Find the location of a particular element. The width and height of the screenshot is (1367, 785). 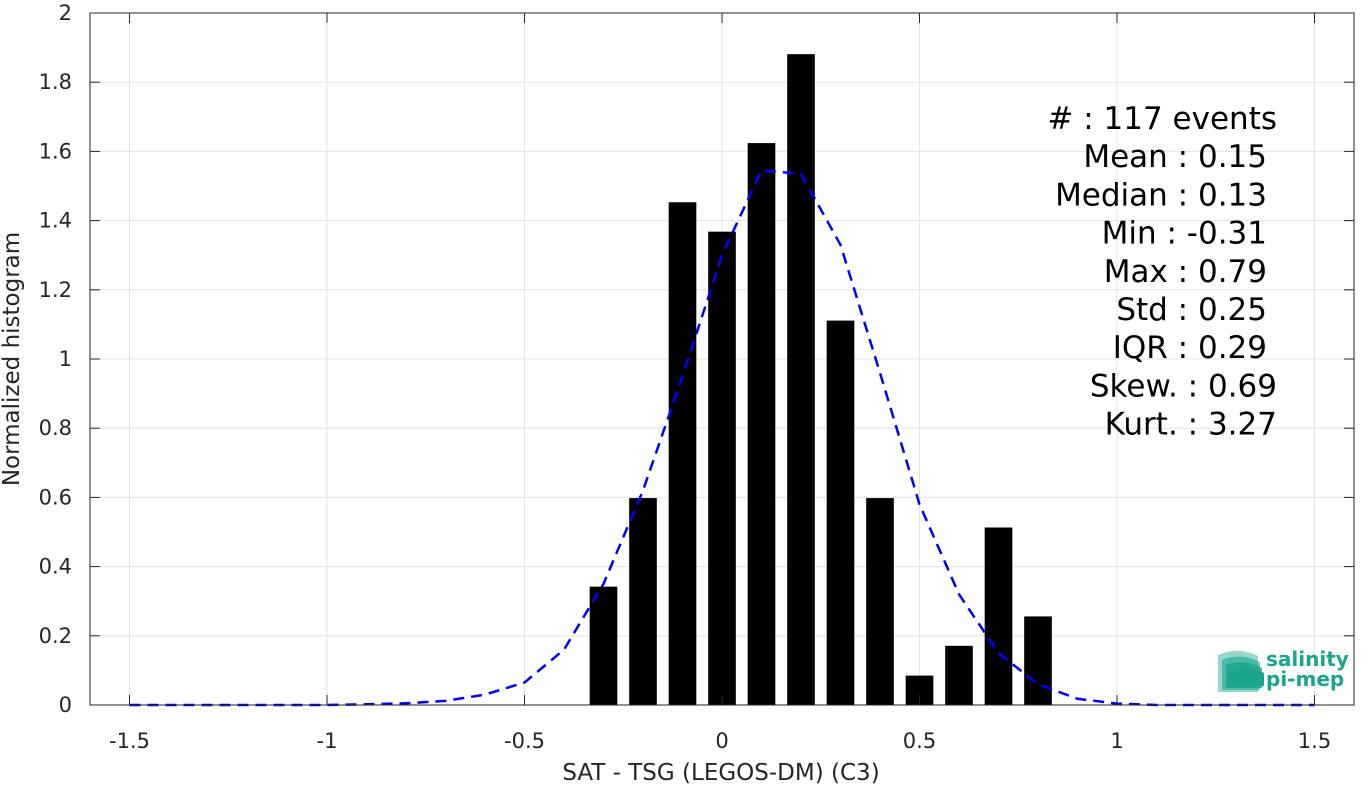

x-tick-labels: -1.5 -1 -0.5 0 0.5 1 1.5 is located at coordinates (720, 741).